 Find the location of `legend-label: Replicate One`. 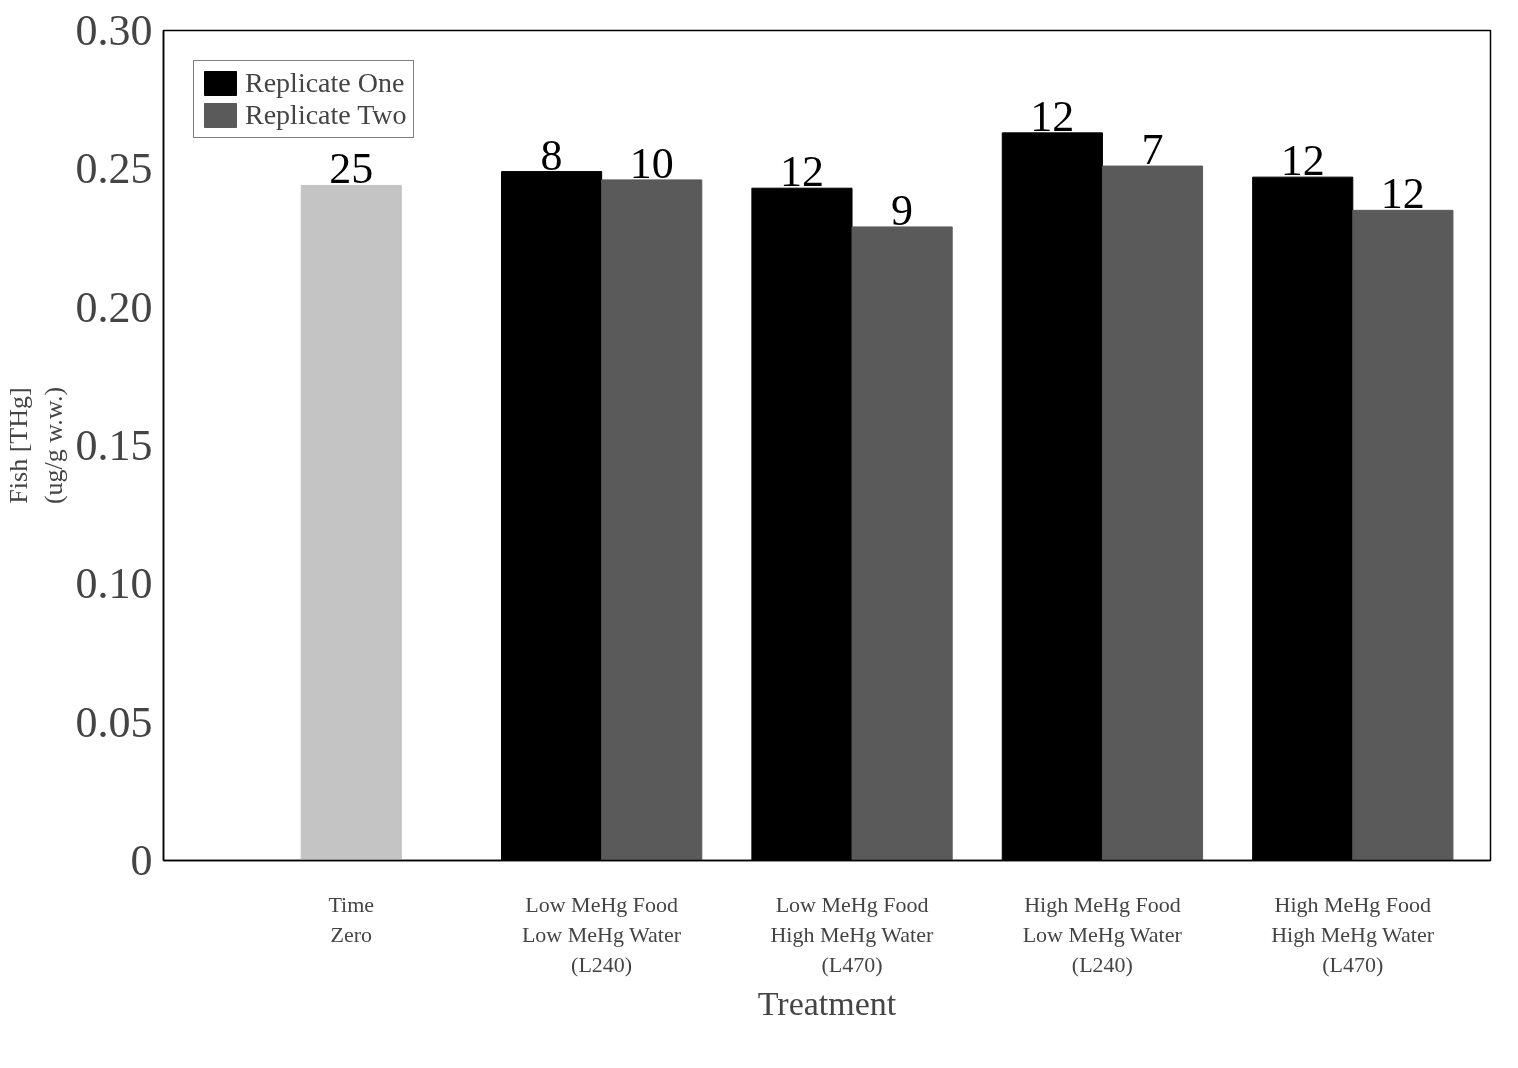

legend-label: Replicate One is located at coordinates (325, 83).